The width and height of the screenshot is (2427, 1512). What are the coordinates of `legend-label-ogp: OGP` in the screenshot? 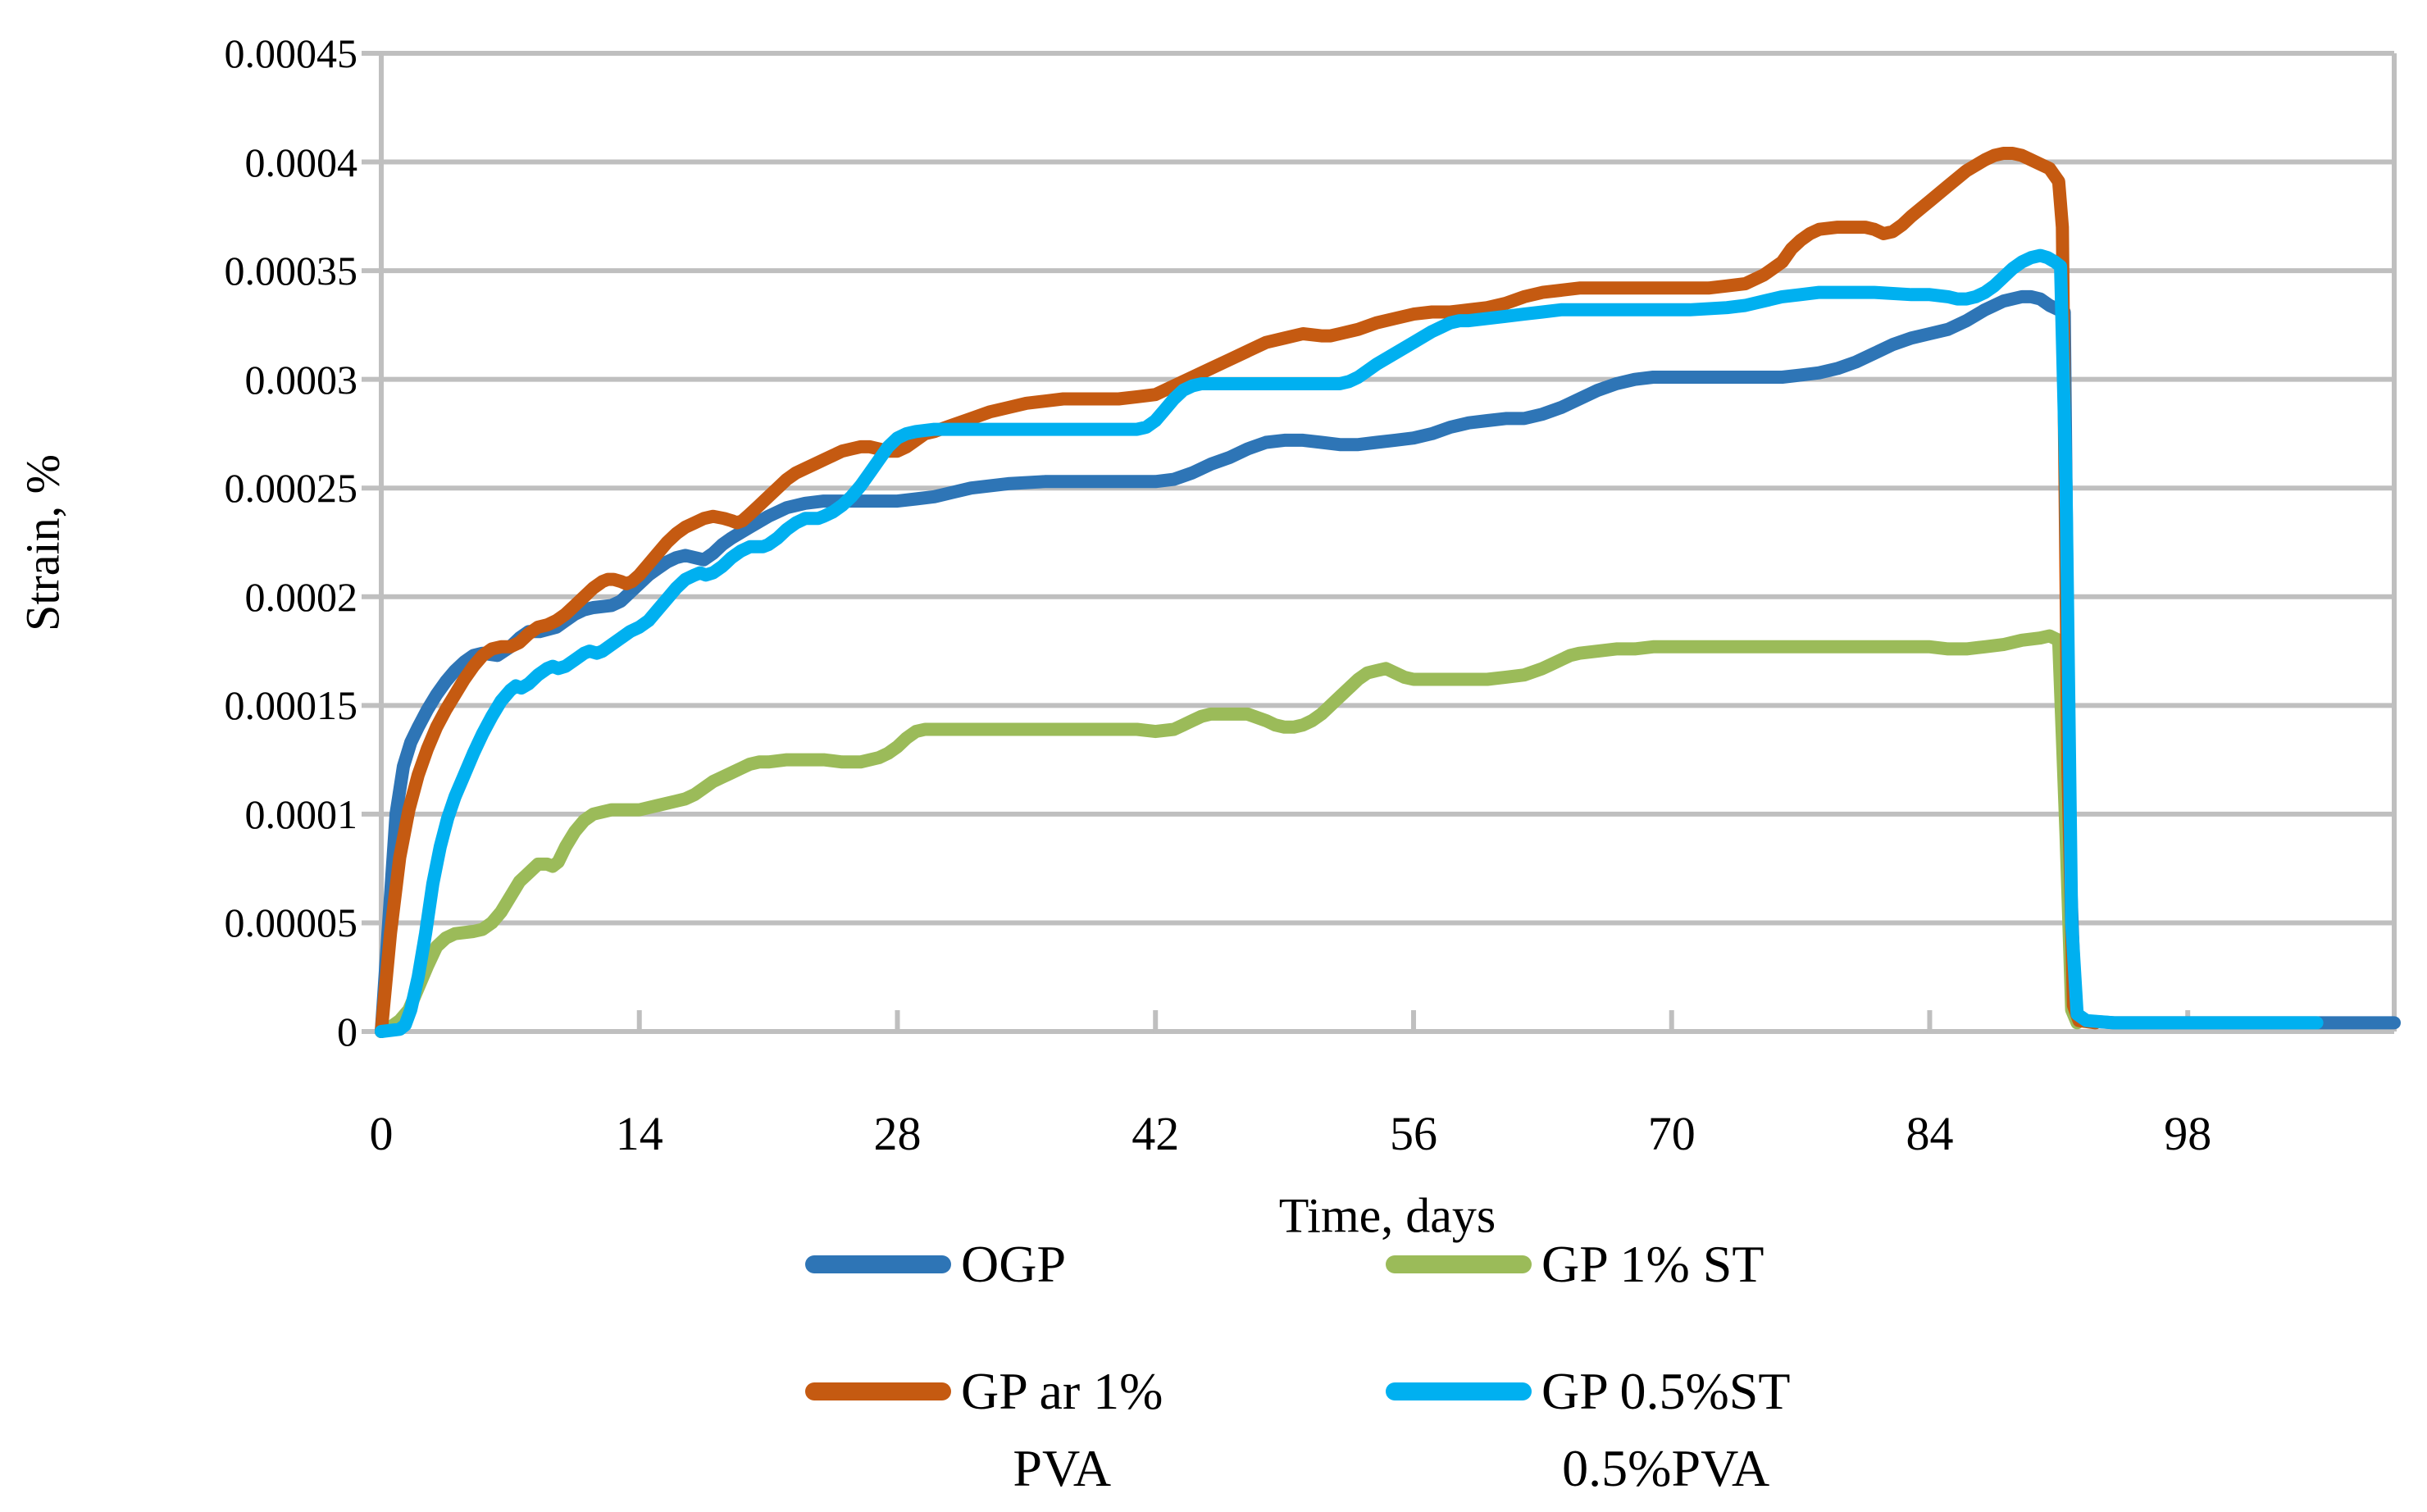 It's located at (1013, 1264).